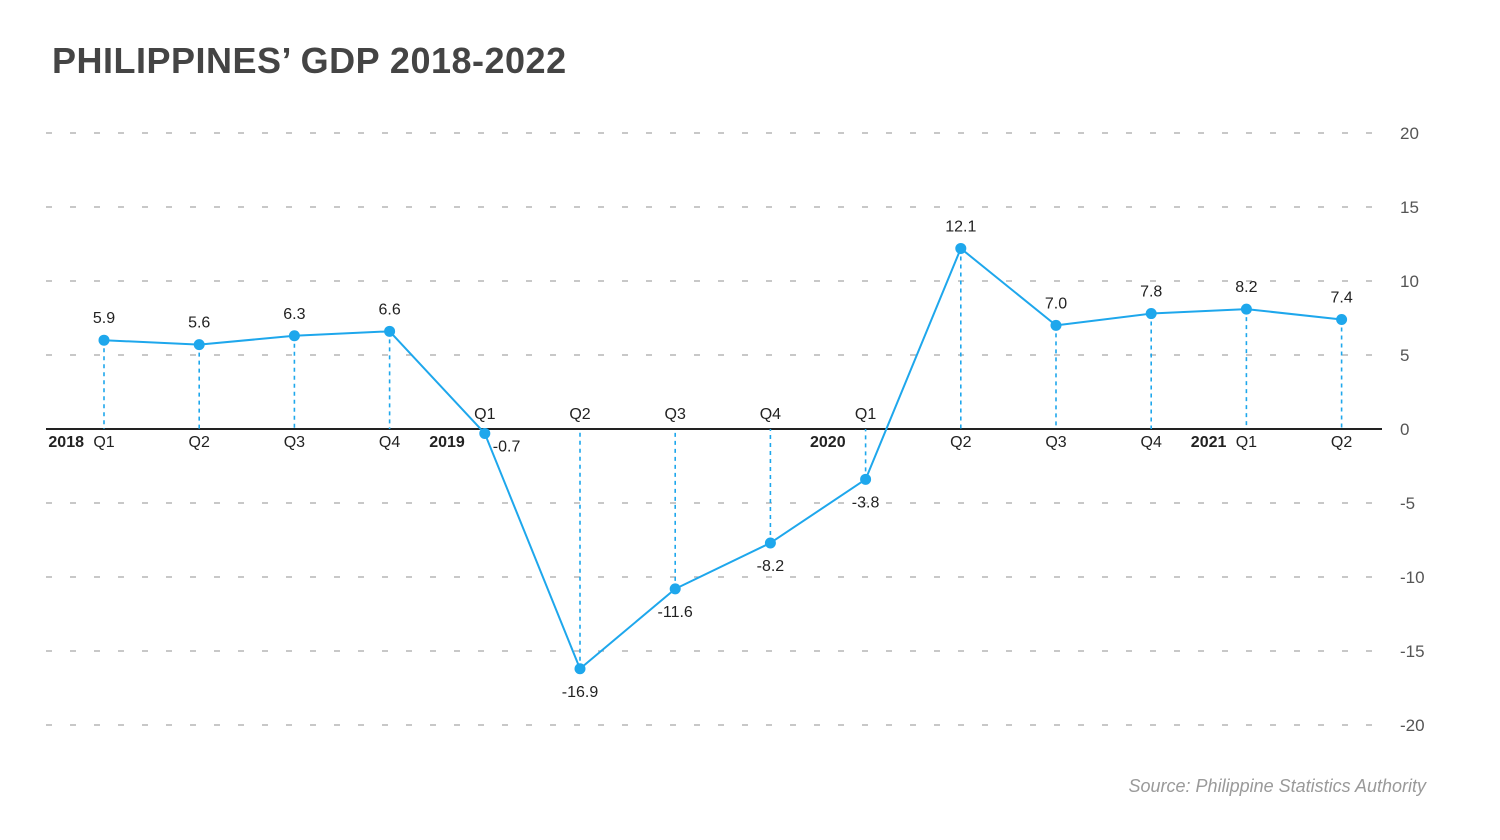 The width and height of the screenshot is (1500, 840). What do you see at coordinates (507, 446) in the screenshot?
I see `data-label: -0.7` at bounding box center [507, 446].